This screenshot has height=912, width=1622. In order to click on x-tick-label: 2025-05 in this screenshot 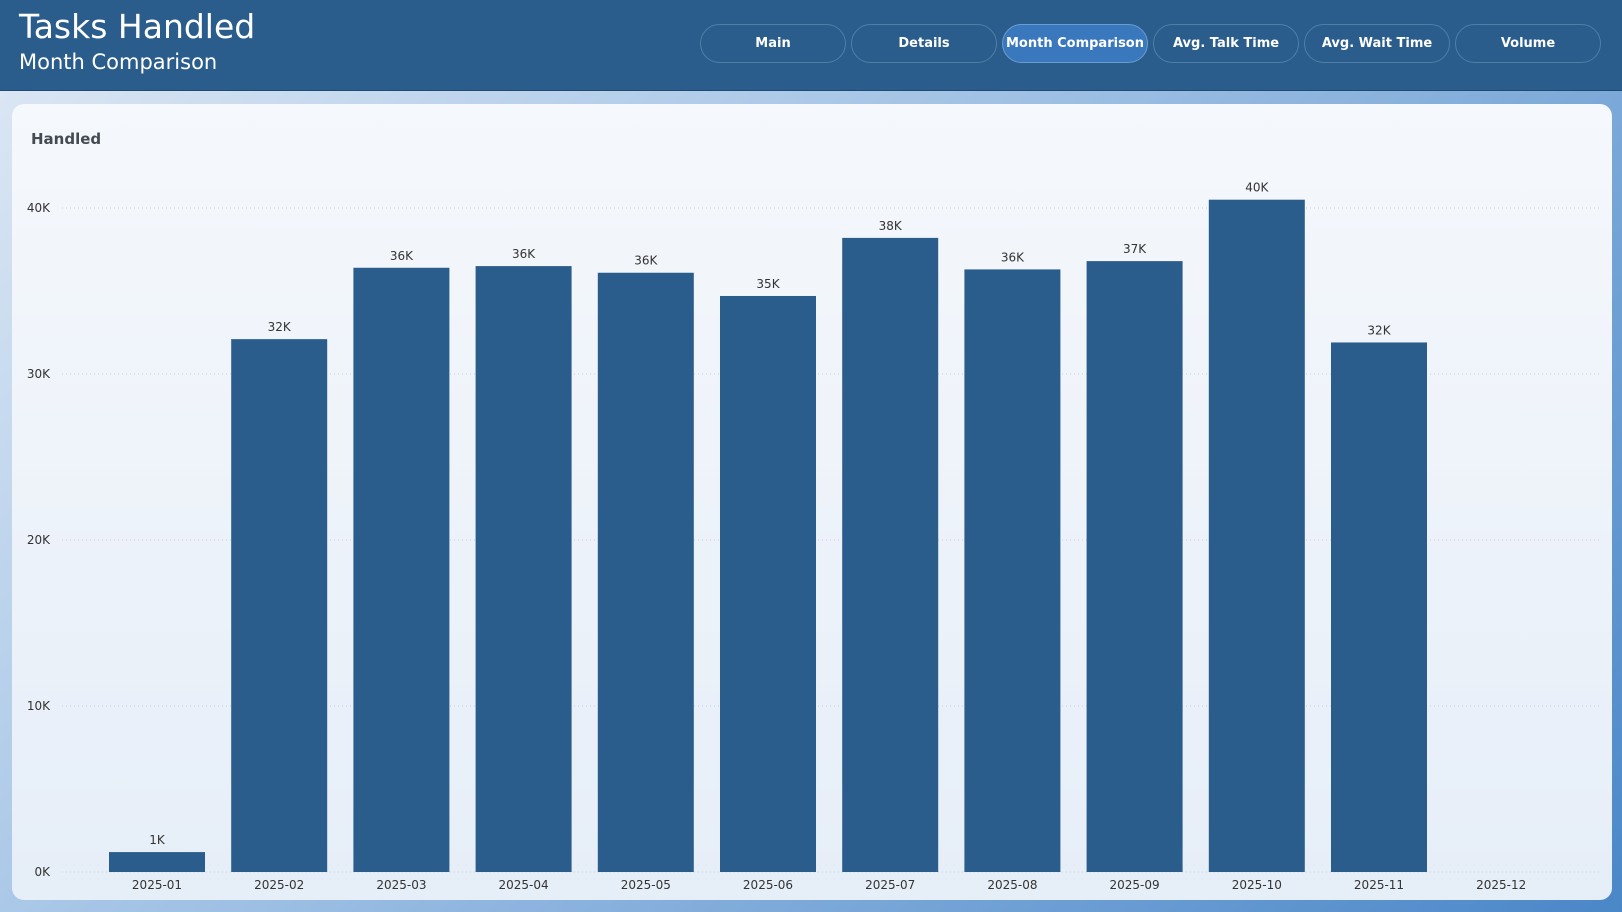, I will do `click(646, 885)`.